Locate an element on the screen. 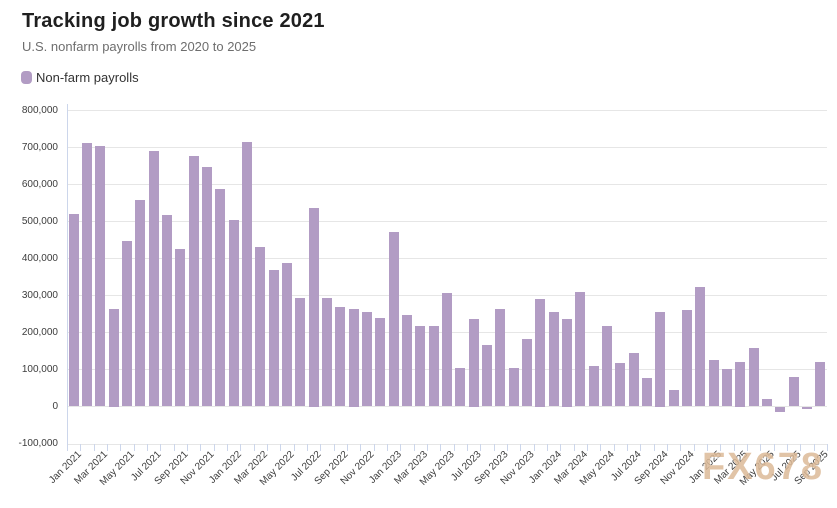 Image resolution: width=837 pixels, height=508 pixels. bar-jun-2022 is located at coordinates (300, 352).